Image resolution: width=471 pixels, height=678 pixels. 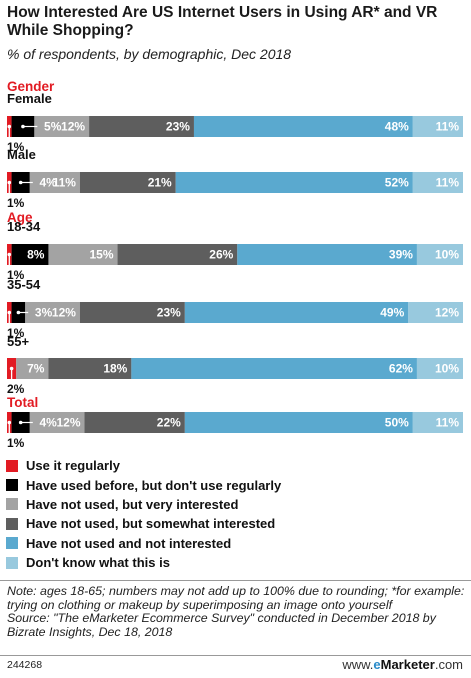 What do you see at coordinates (169, 423) in the screenshot?
I see `data-label: 22%` at bounding box center [169, 423].